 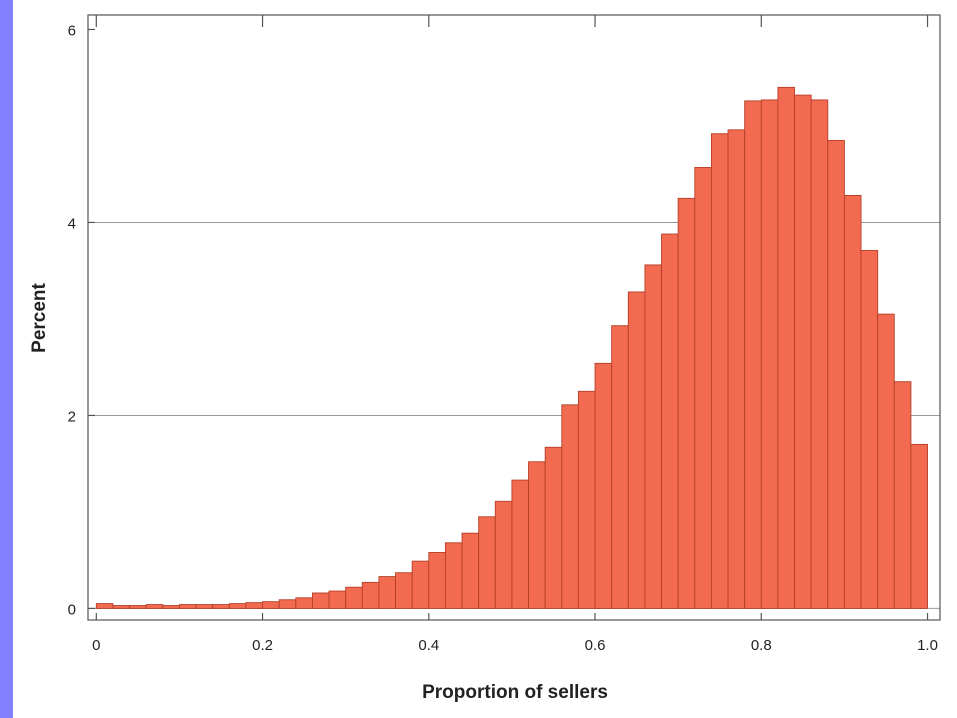 What do you see at coordinates (39, 317) in the screenshot?
I see `y-axis-title: Percent` at bounding box center [39, 317].